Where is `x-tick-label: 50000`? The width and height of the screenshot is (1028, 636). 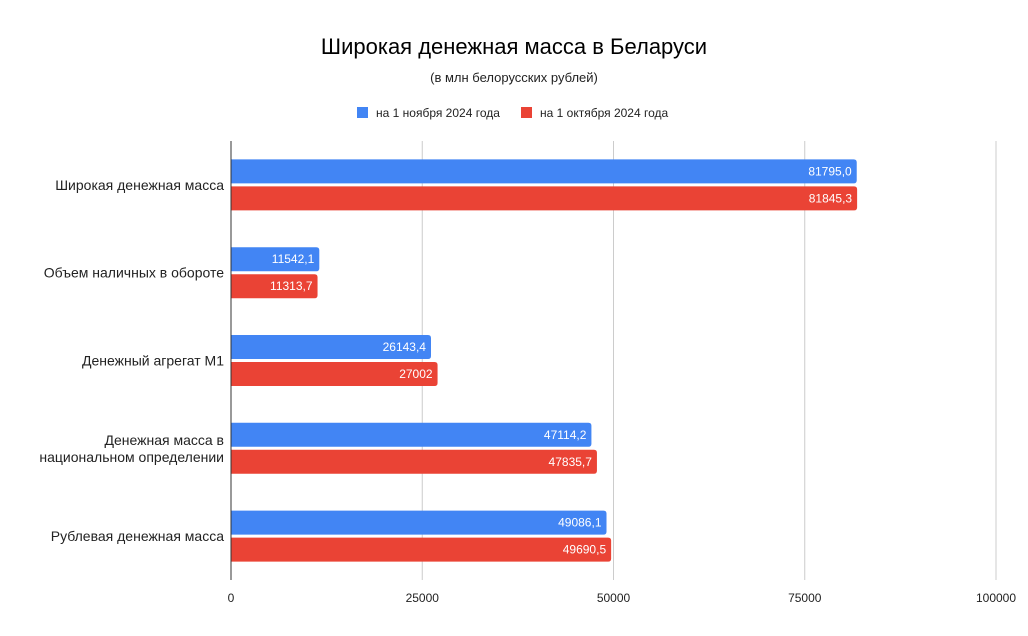 x-tick-label: 50000 is located at coordinates (614, 598).